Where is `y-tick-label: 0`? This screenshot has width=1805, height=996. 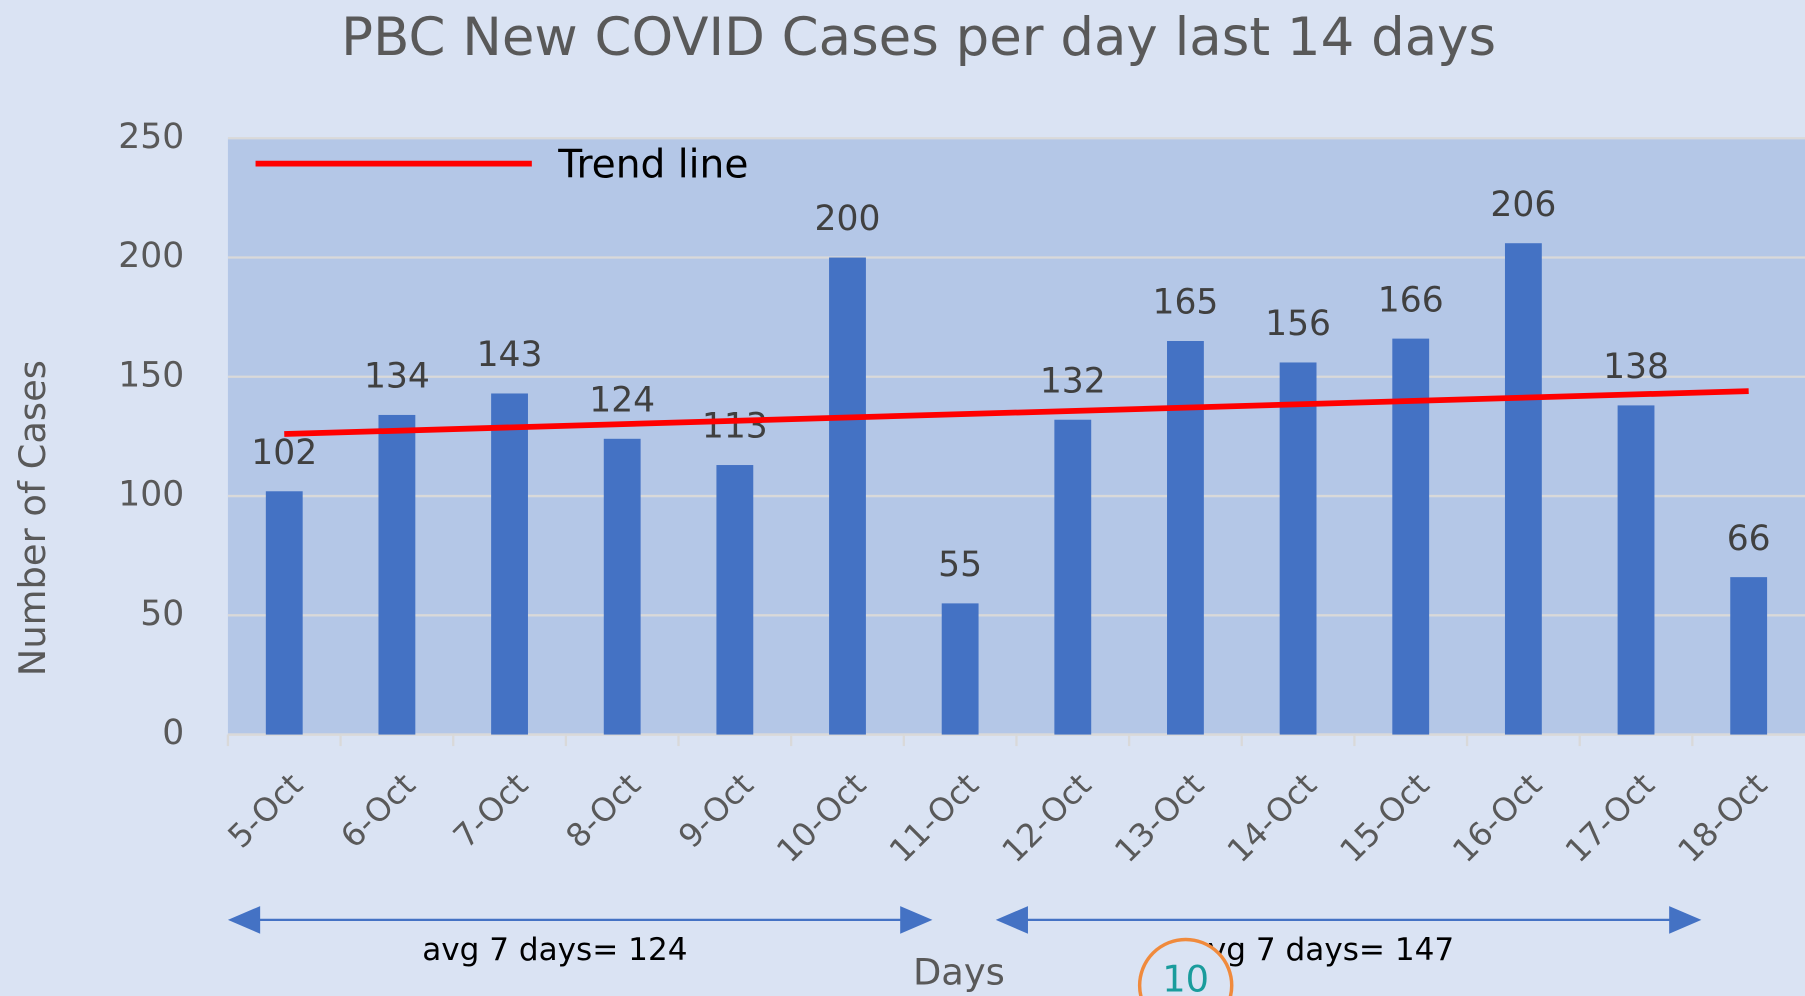
y-tick-label: 0 is located at coordinates (173, 733).